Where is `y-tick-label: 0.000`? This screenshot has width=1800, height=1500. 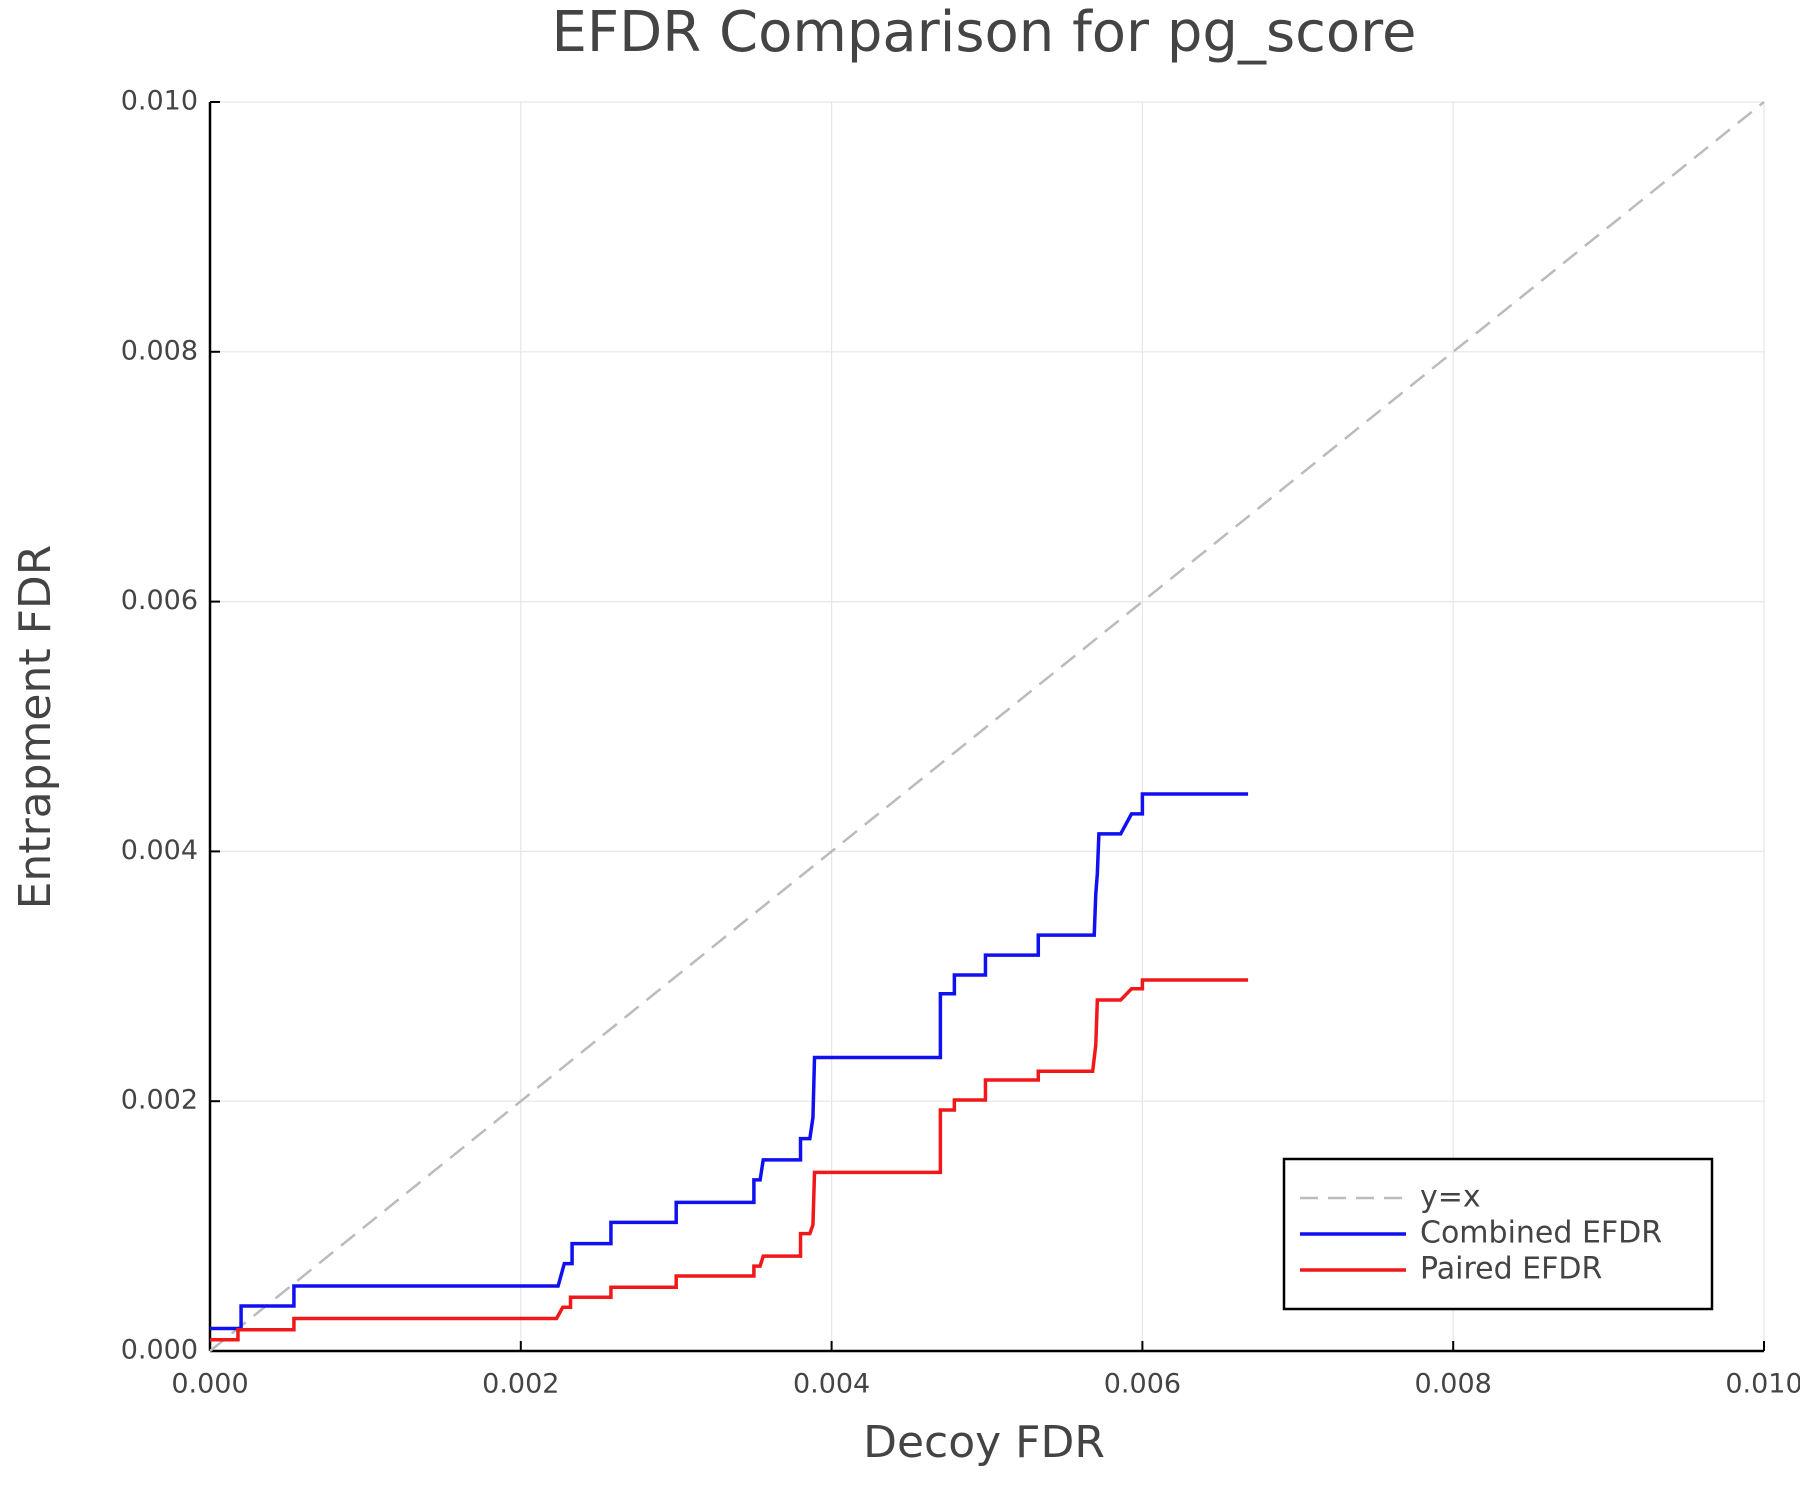 y-tick-label: 0.000 is located at coordinates (159, 1350).